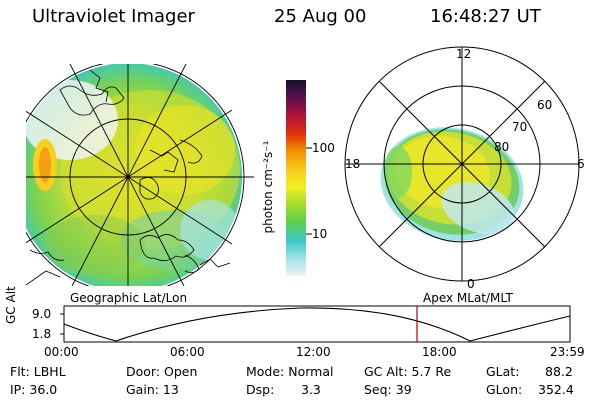 Image resolution: width=600 pixels, height=400 pixels. What do you see at coordinates (388, 389) in the screenshot?
I see `seq-info: Seq: 39` at bounding box center [388, 389].